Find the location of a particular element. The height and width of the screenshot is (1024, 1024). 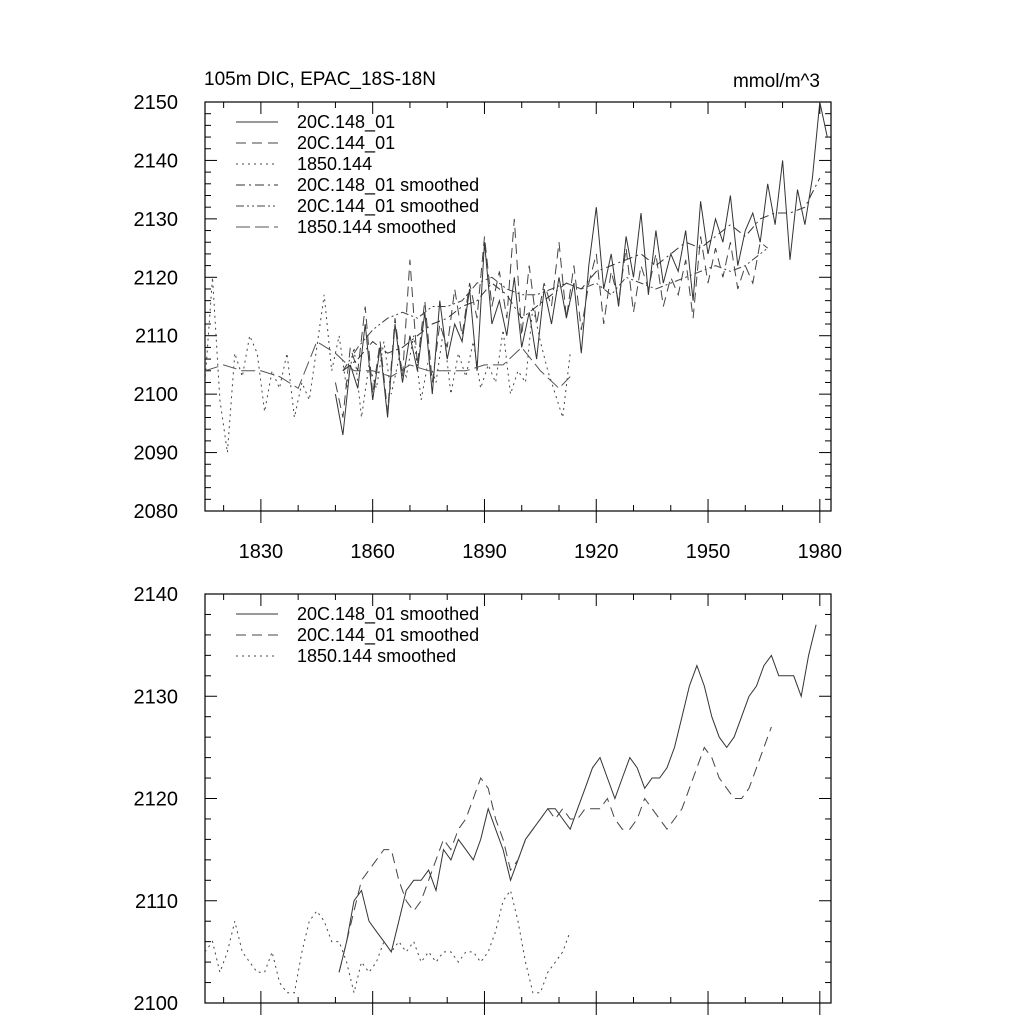

top-x-tick-label: 1950 is located at coordinates (708, 552).